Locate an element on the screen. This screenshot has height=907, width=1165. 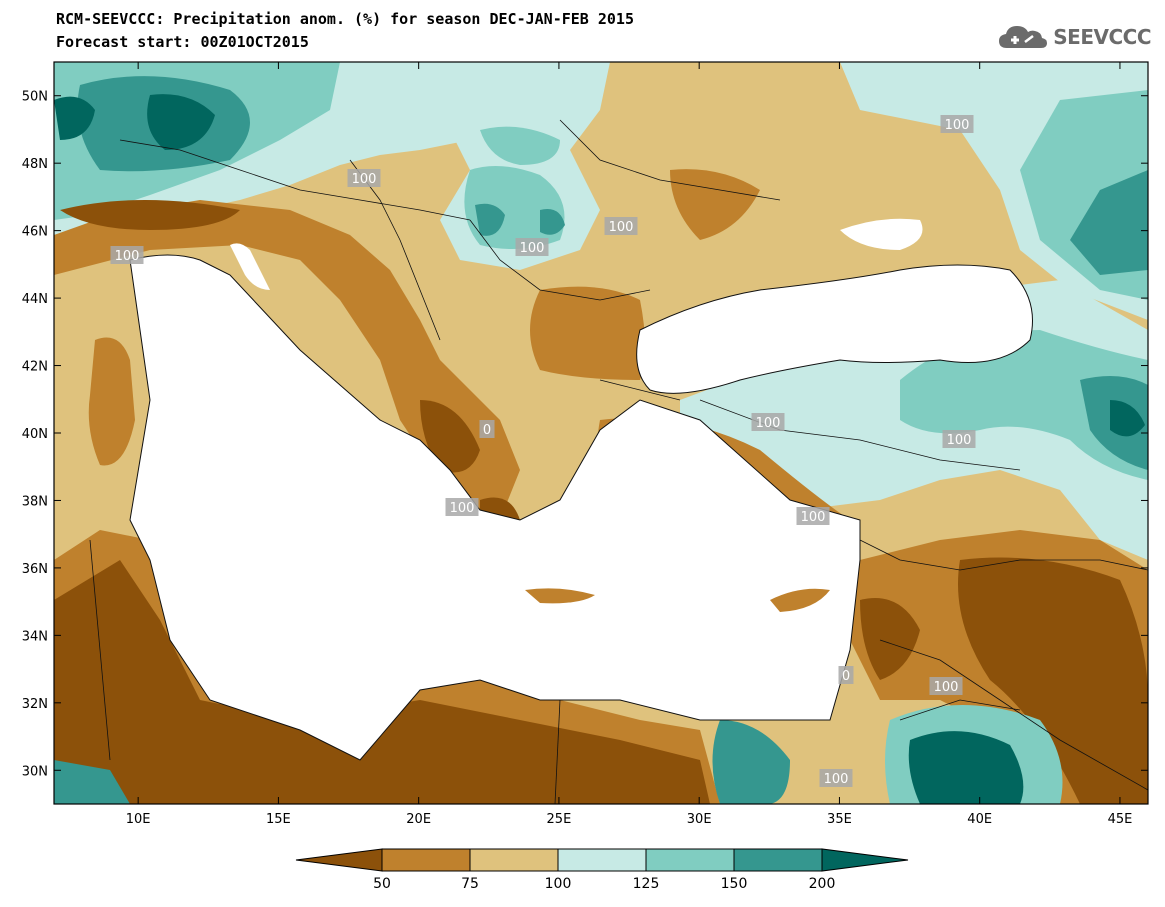
lat-tick-label: 36N is located at coordinates (35, 569).